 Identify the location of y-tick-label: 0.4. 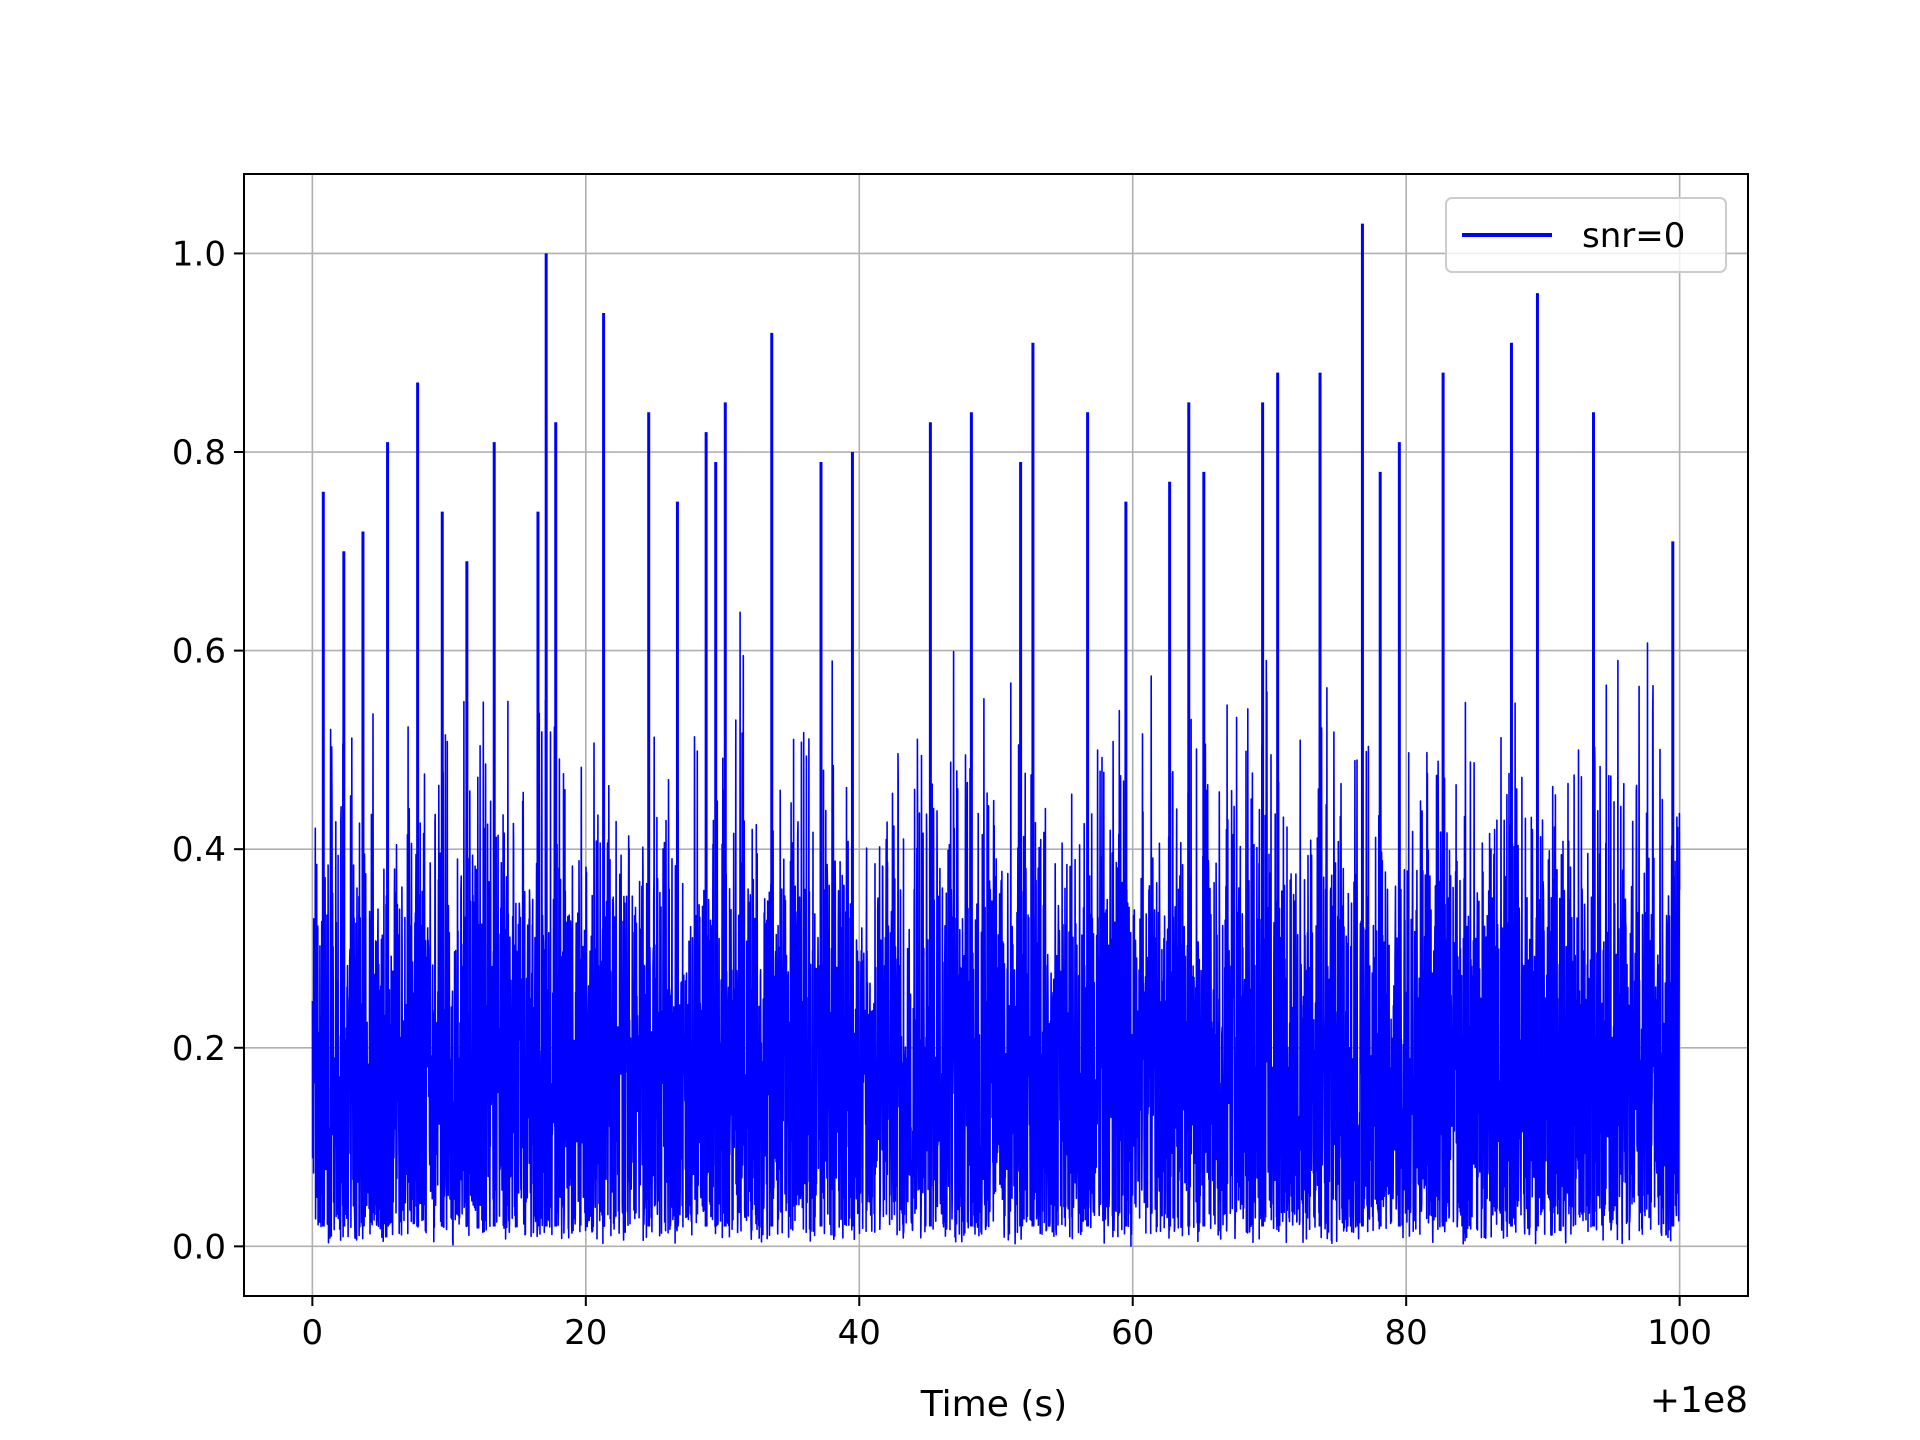
(199, 850).